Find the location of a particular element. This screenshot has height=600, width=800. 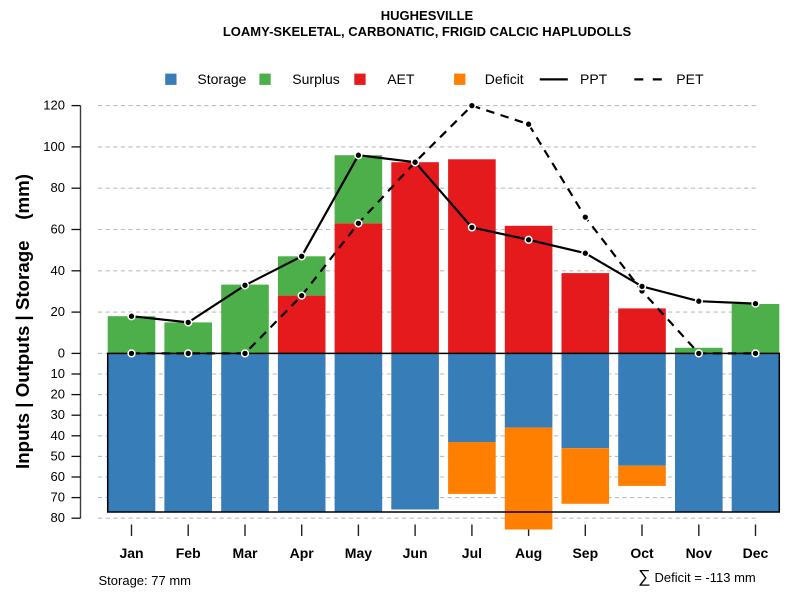

svg-text: Feb is located at coordinates (188, 553).